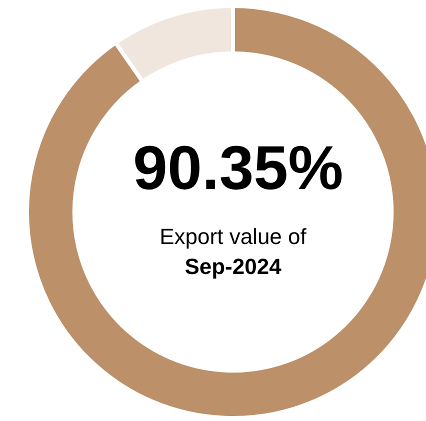  What do you see at coordinates (233, 267) in the screenshot?
I see `text: Sep-2024` at bounding box center [233, 267].